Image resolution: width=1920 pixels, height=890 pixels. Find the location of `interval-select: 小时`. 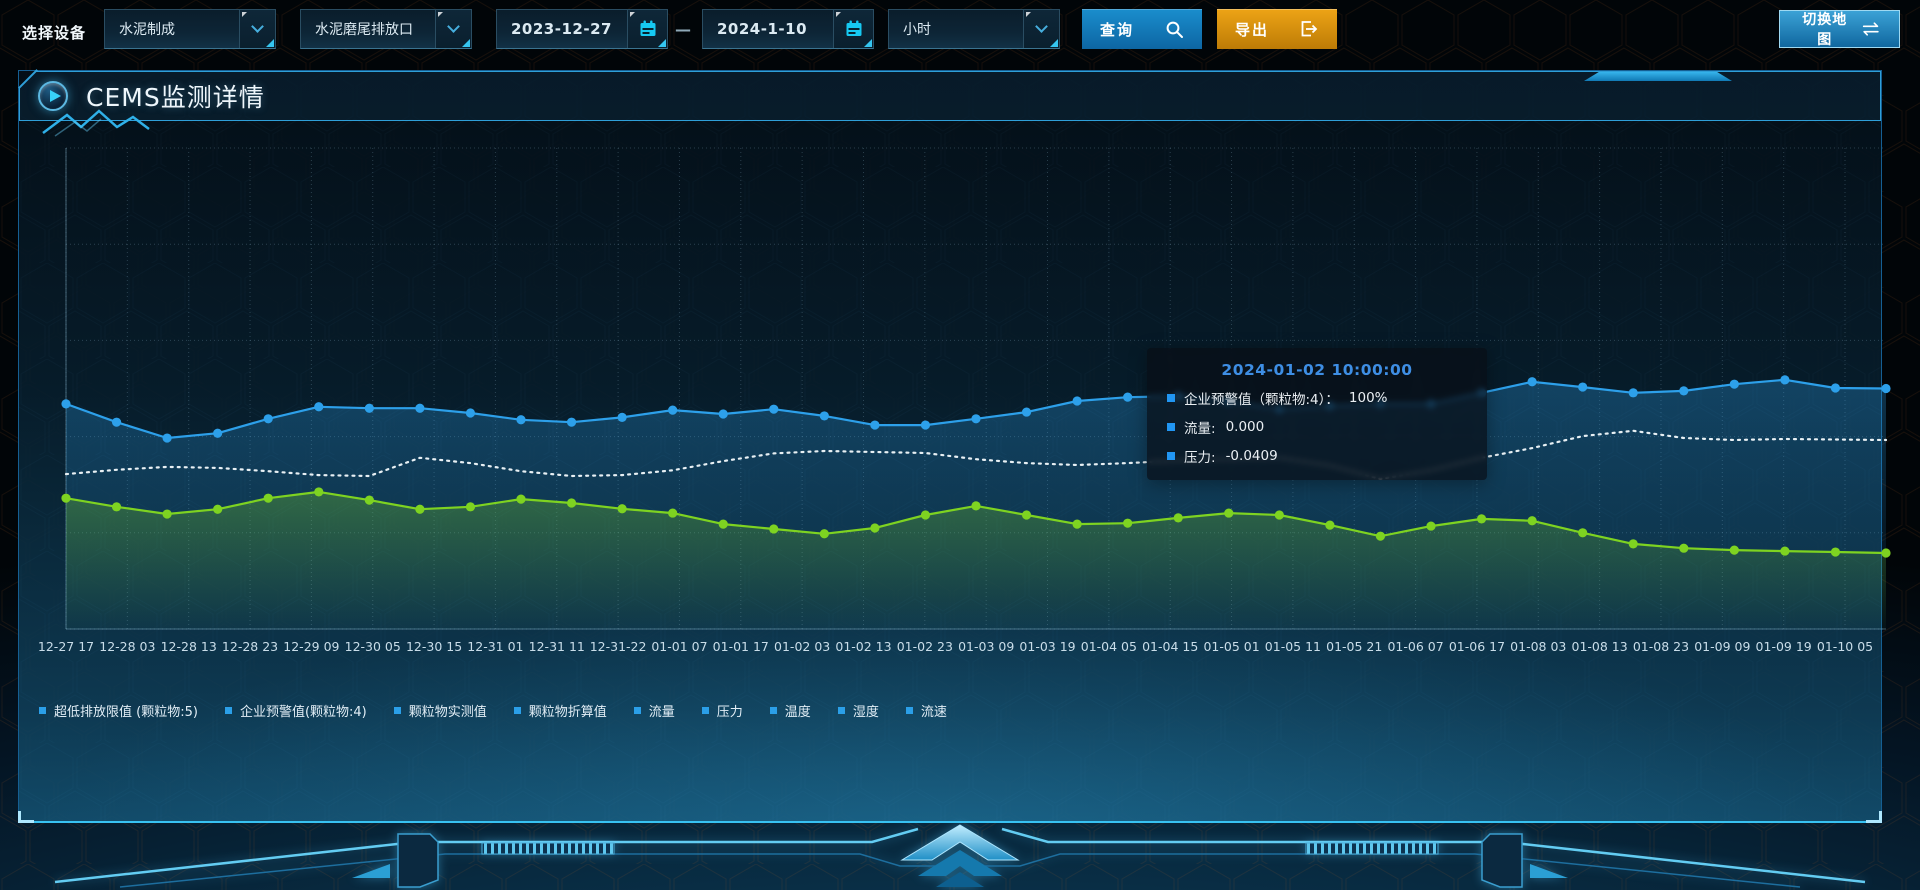

interval-select: 小时 is located at coordinates (974, 29).